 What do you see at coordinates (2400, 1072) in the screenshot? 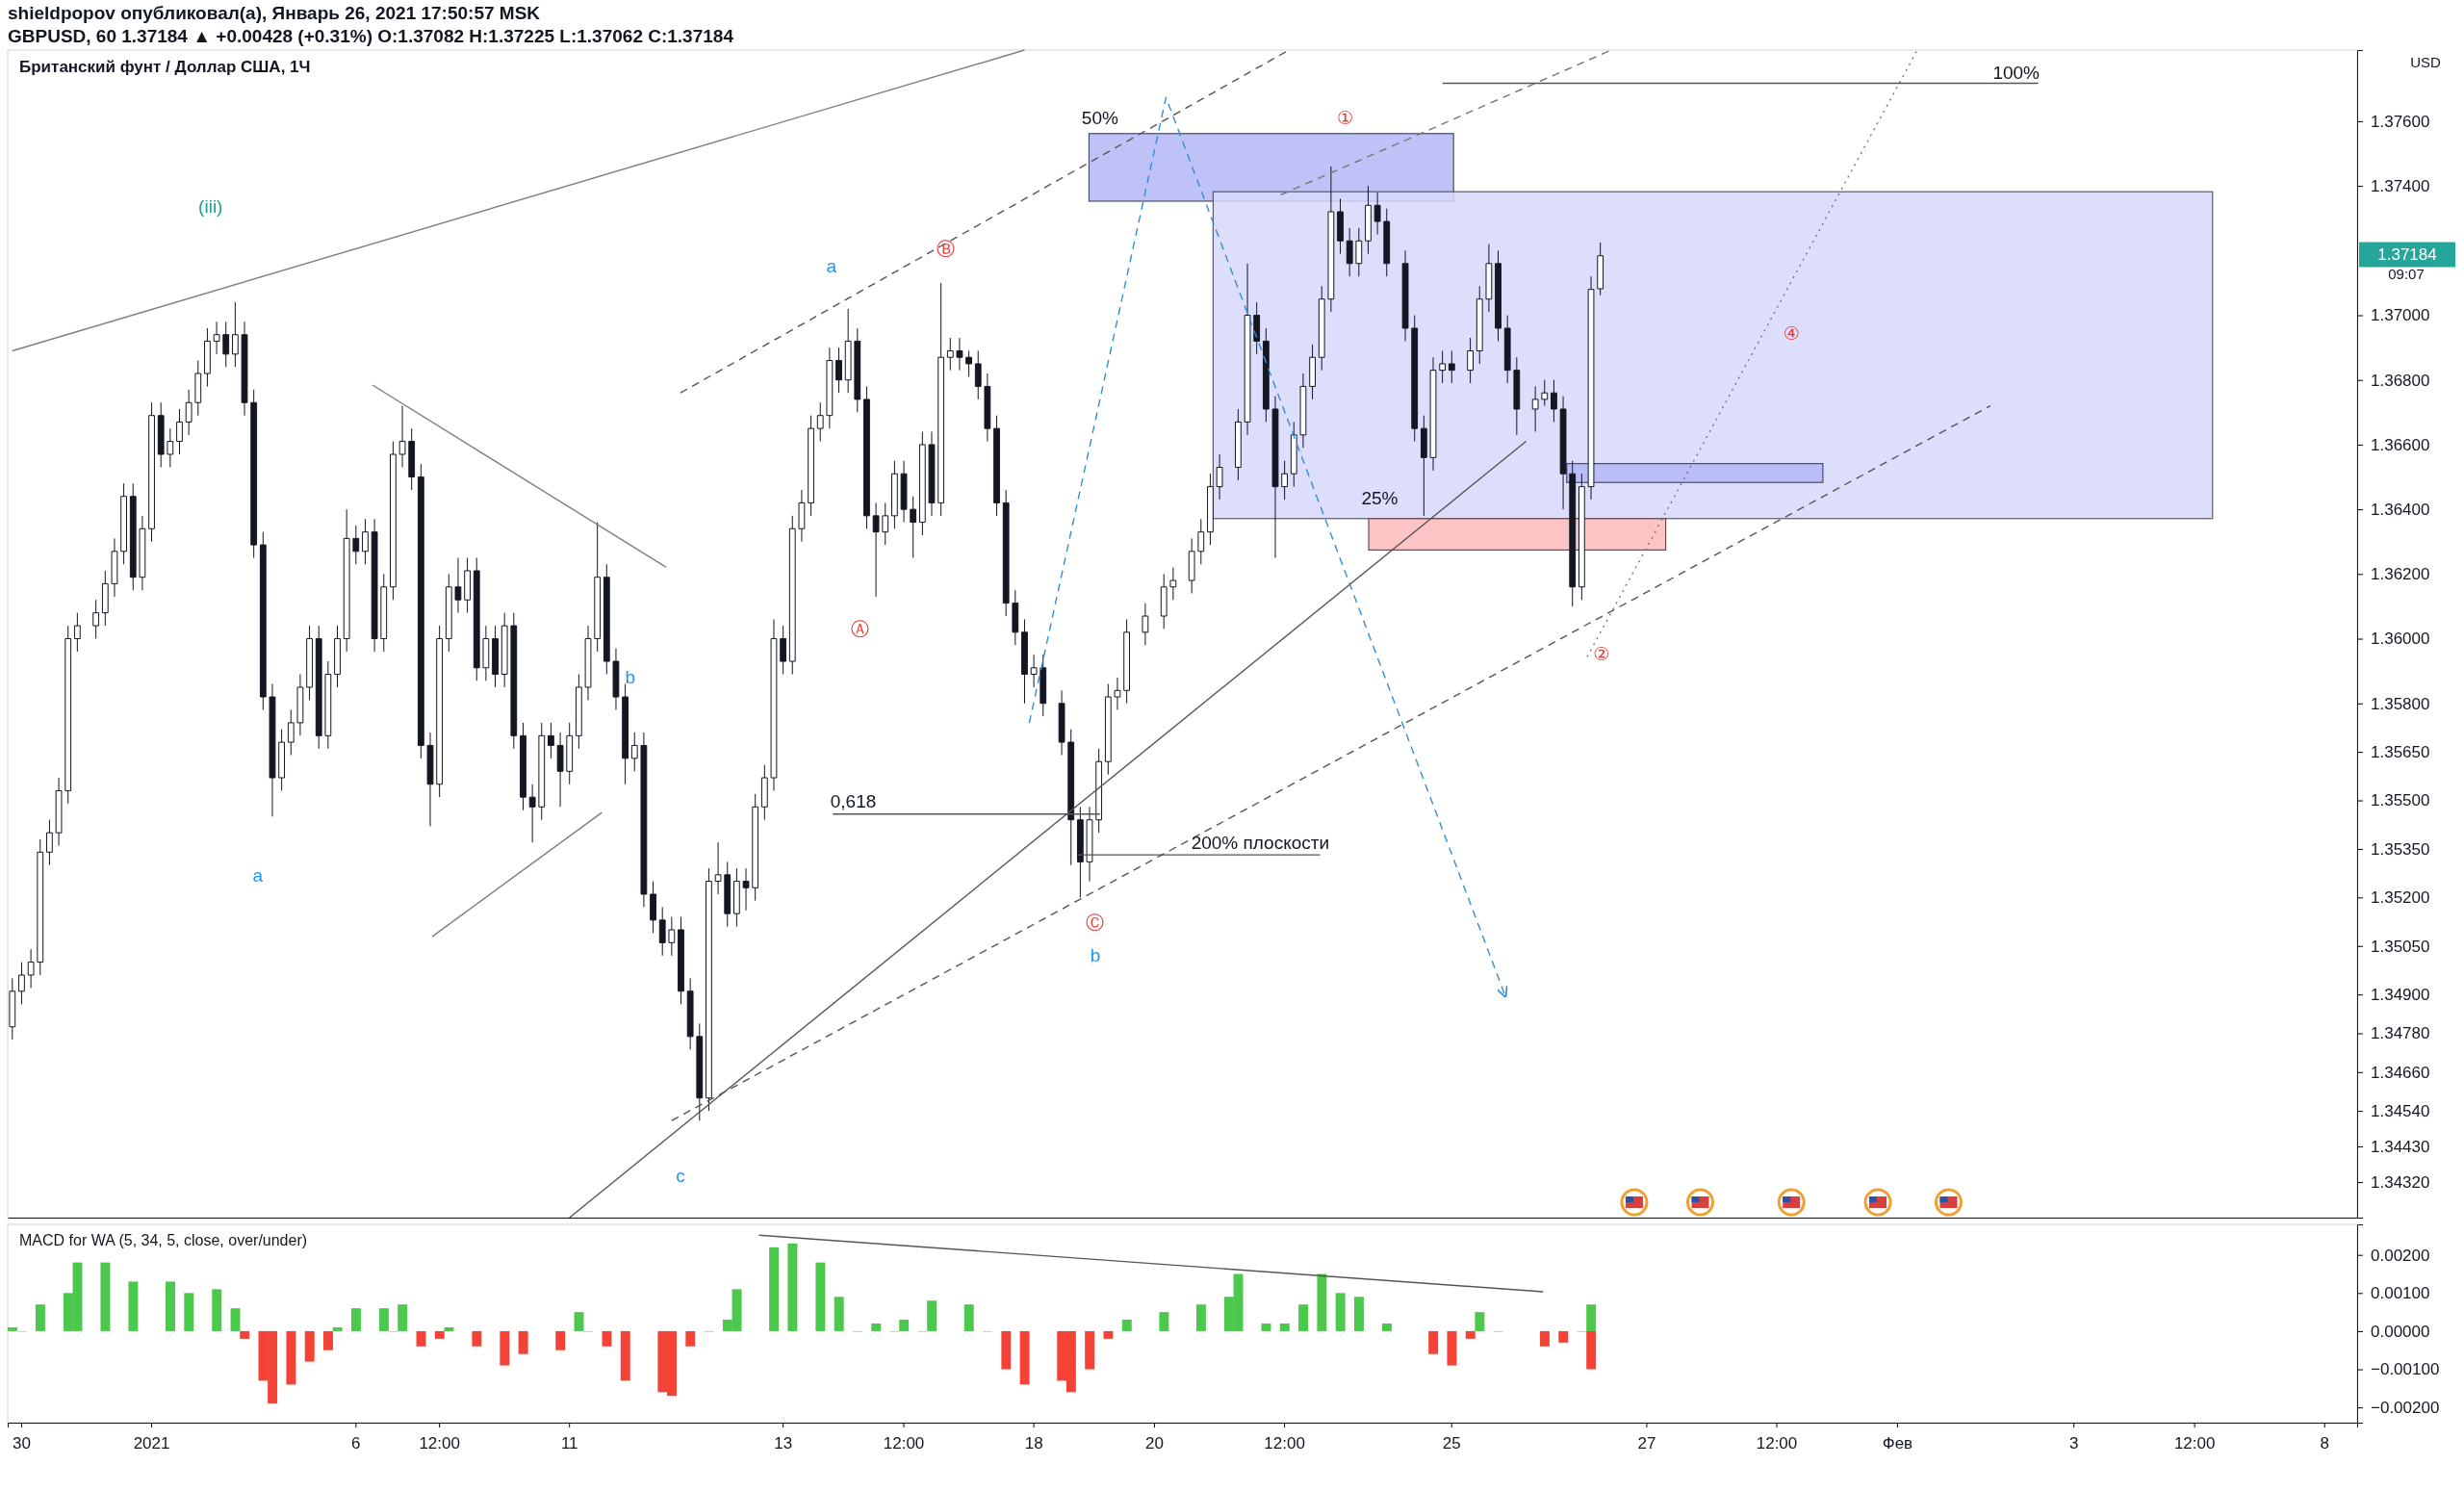
I see `y-tick-label: 1.34660` at bounding box center [2400, 1072].